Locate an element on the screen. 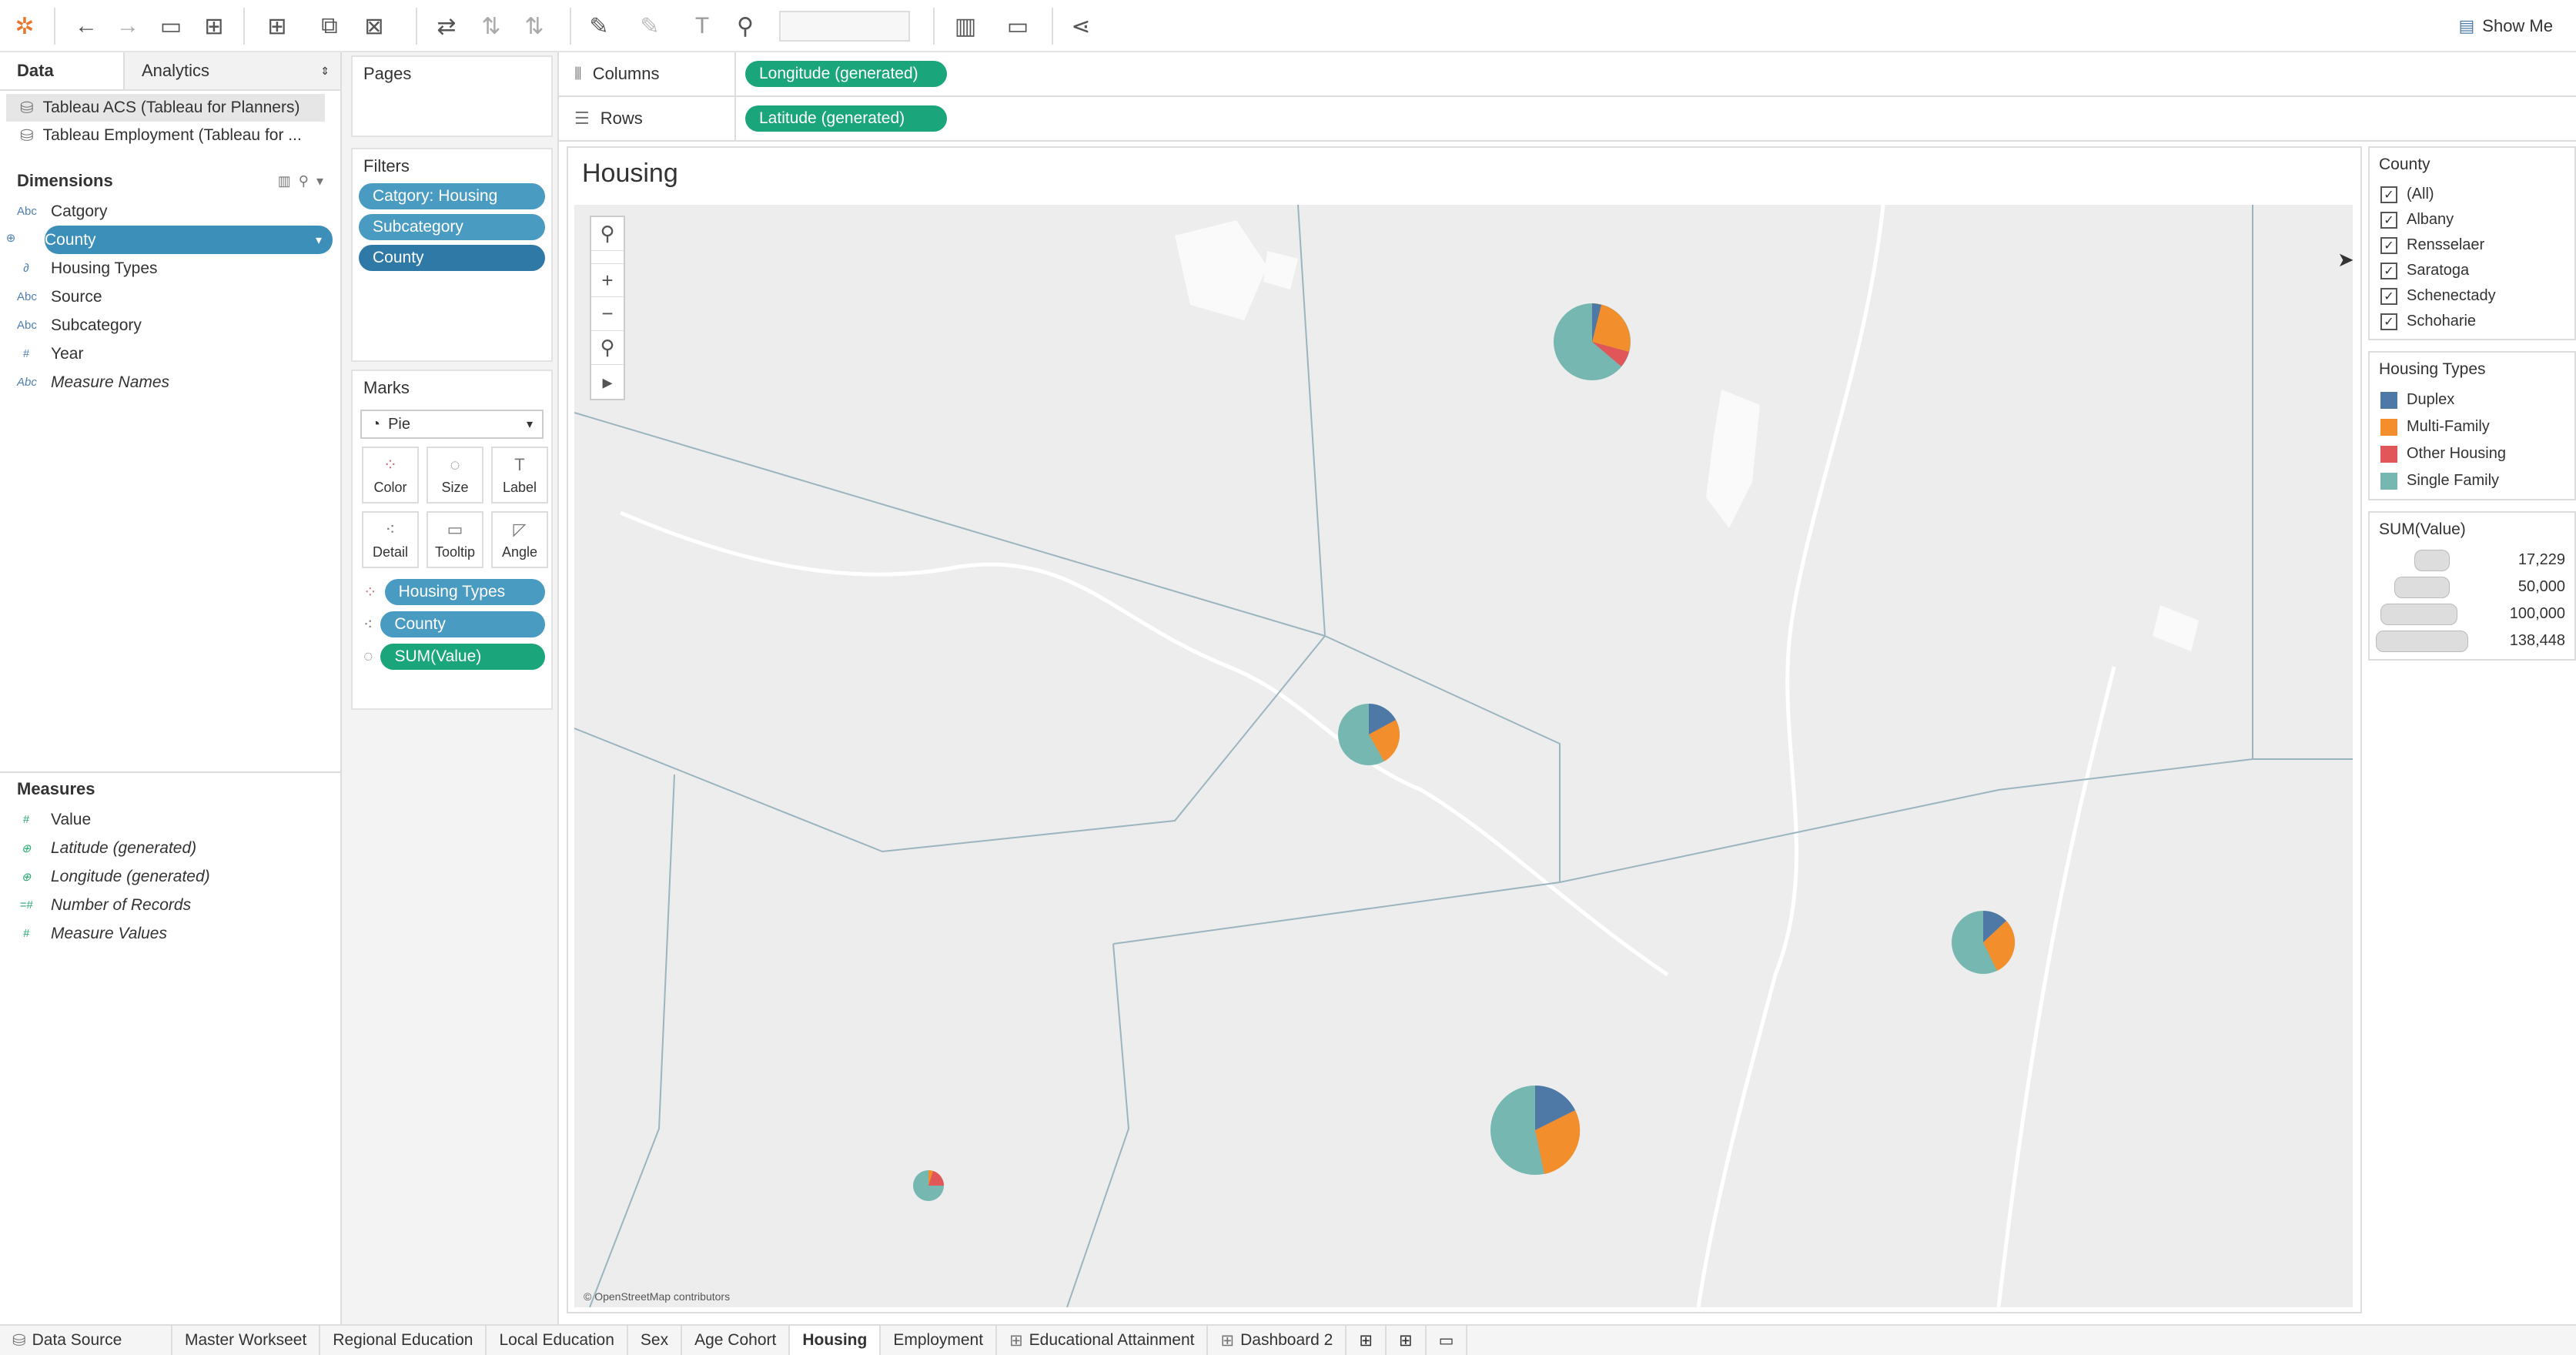 The width and height of the screenshot is (2576, 1355). share-icon: ⋖ is located at coordinates (1081, 26).